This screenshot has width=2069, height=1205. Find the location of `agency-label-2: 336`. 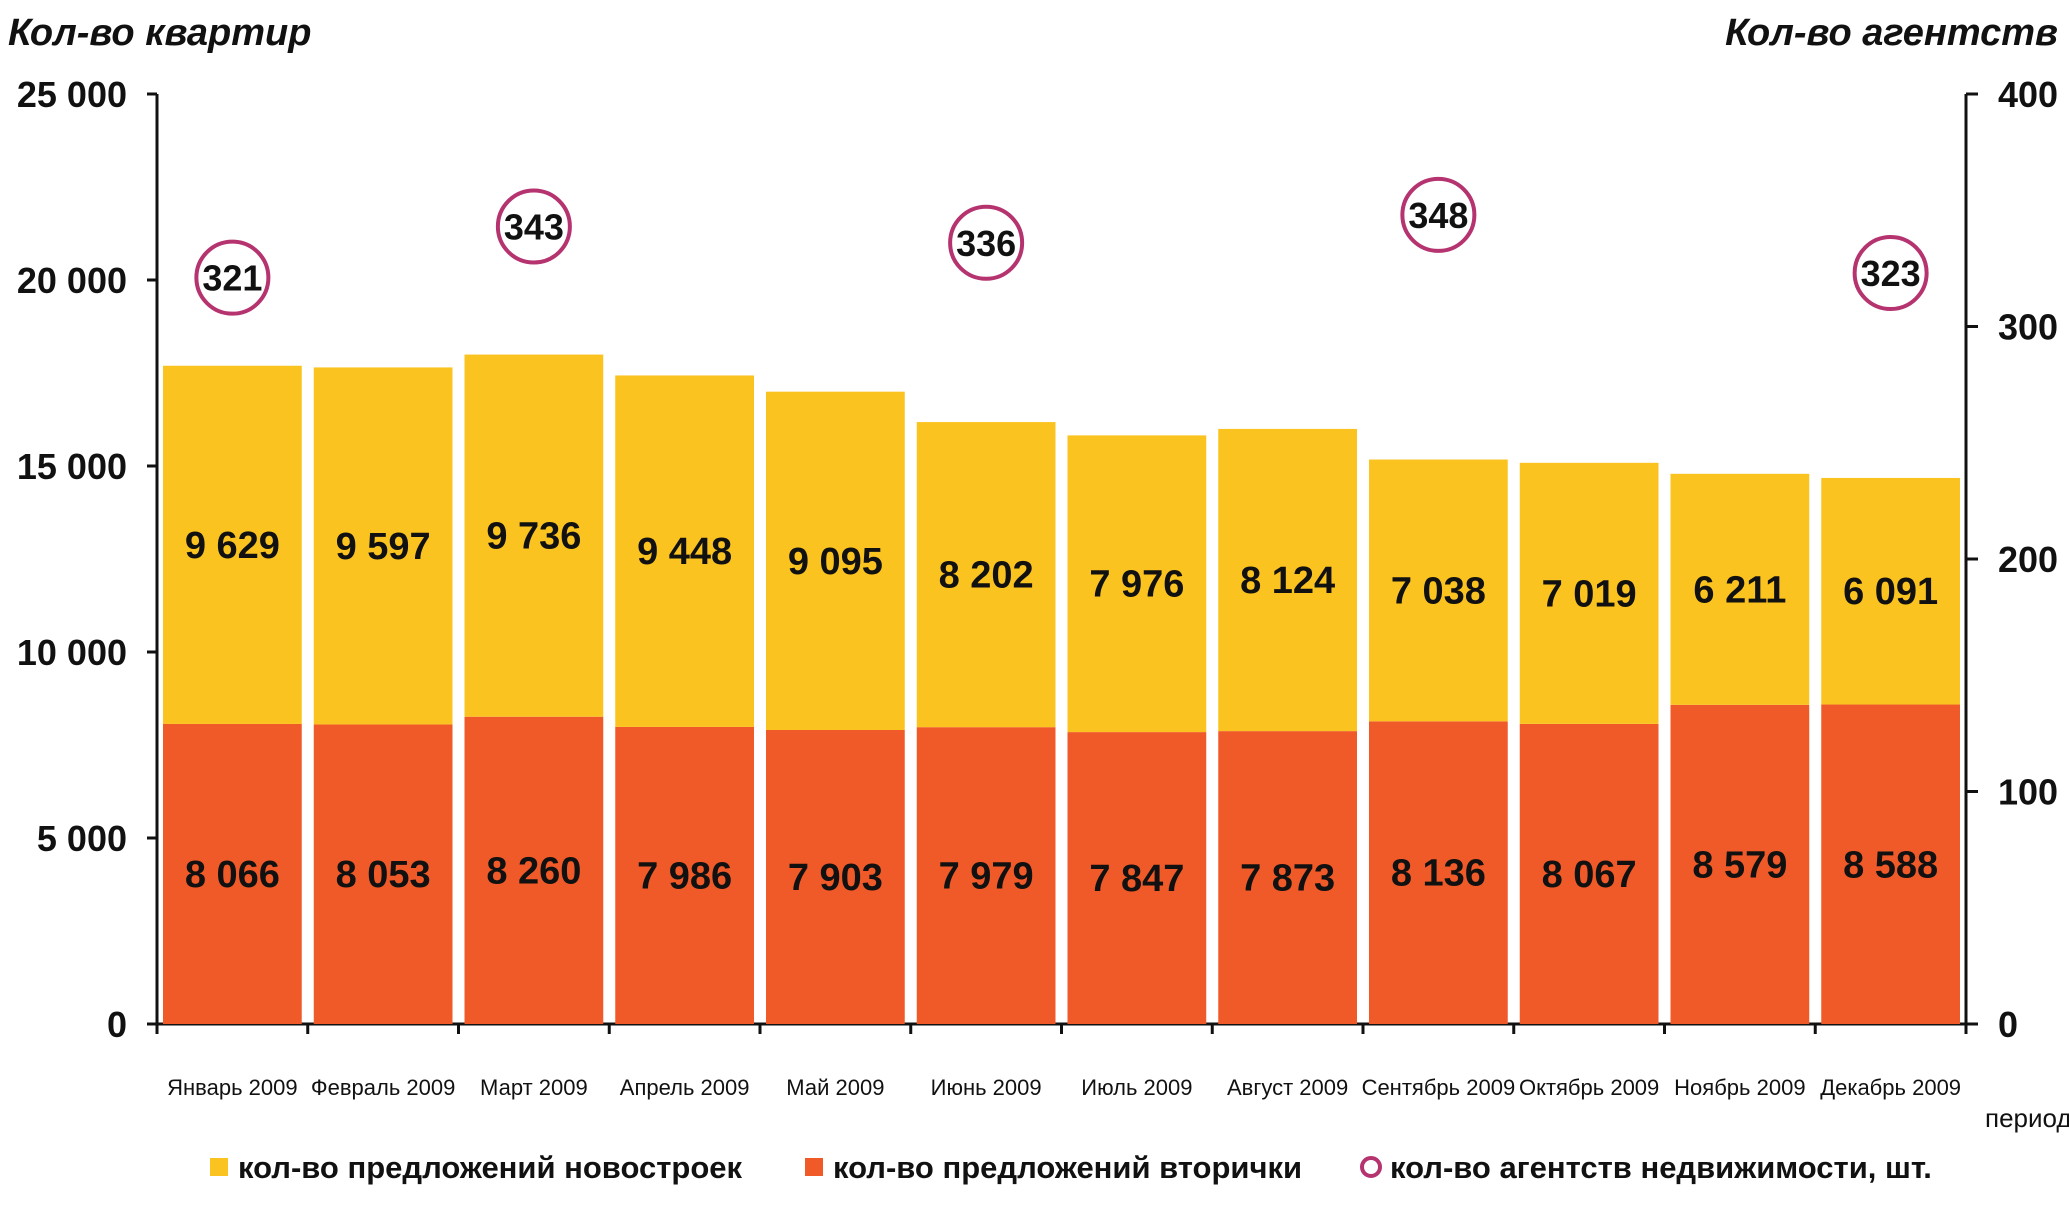

agency-label-2: 336 is located at coordinates (986, 243).